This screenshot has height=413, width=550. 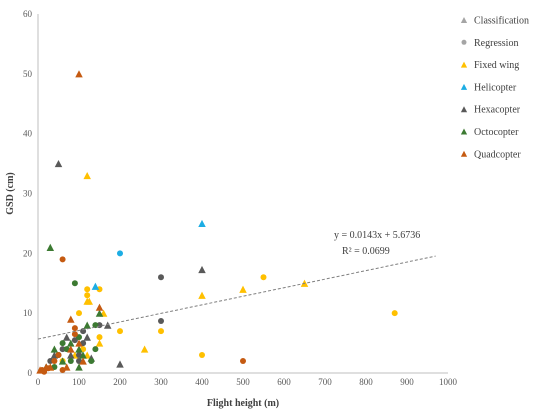 What do you see at coordinates (120, 382) in the screenshot?
I see `x-tick-label: 200` at bounding box center [120, 382].